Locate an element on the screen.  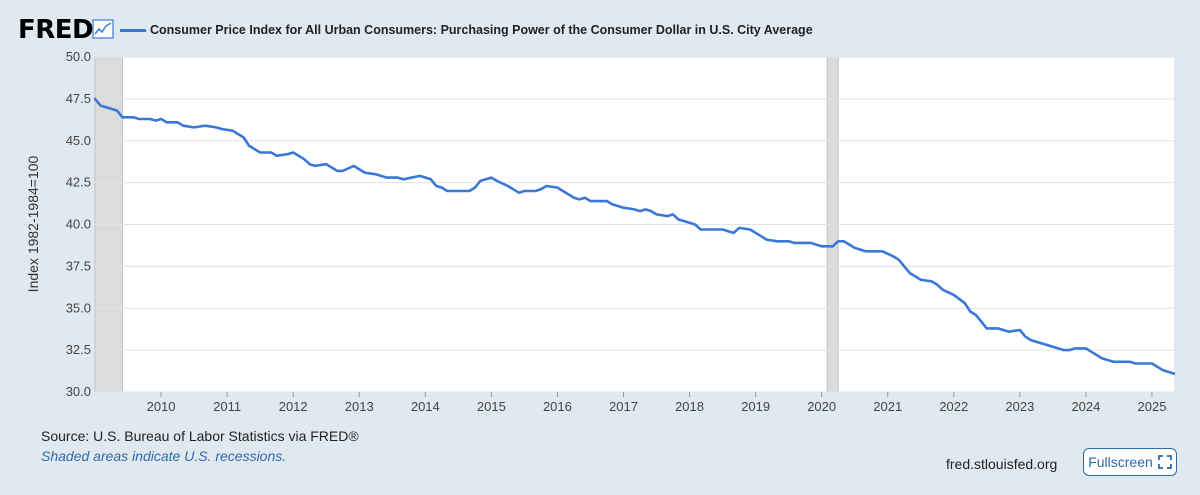
x-tick-label: 2024 is located at coordinates (1085, 406).